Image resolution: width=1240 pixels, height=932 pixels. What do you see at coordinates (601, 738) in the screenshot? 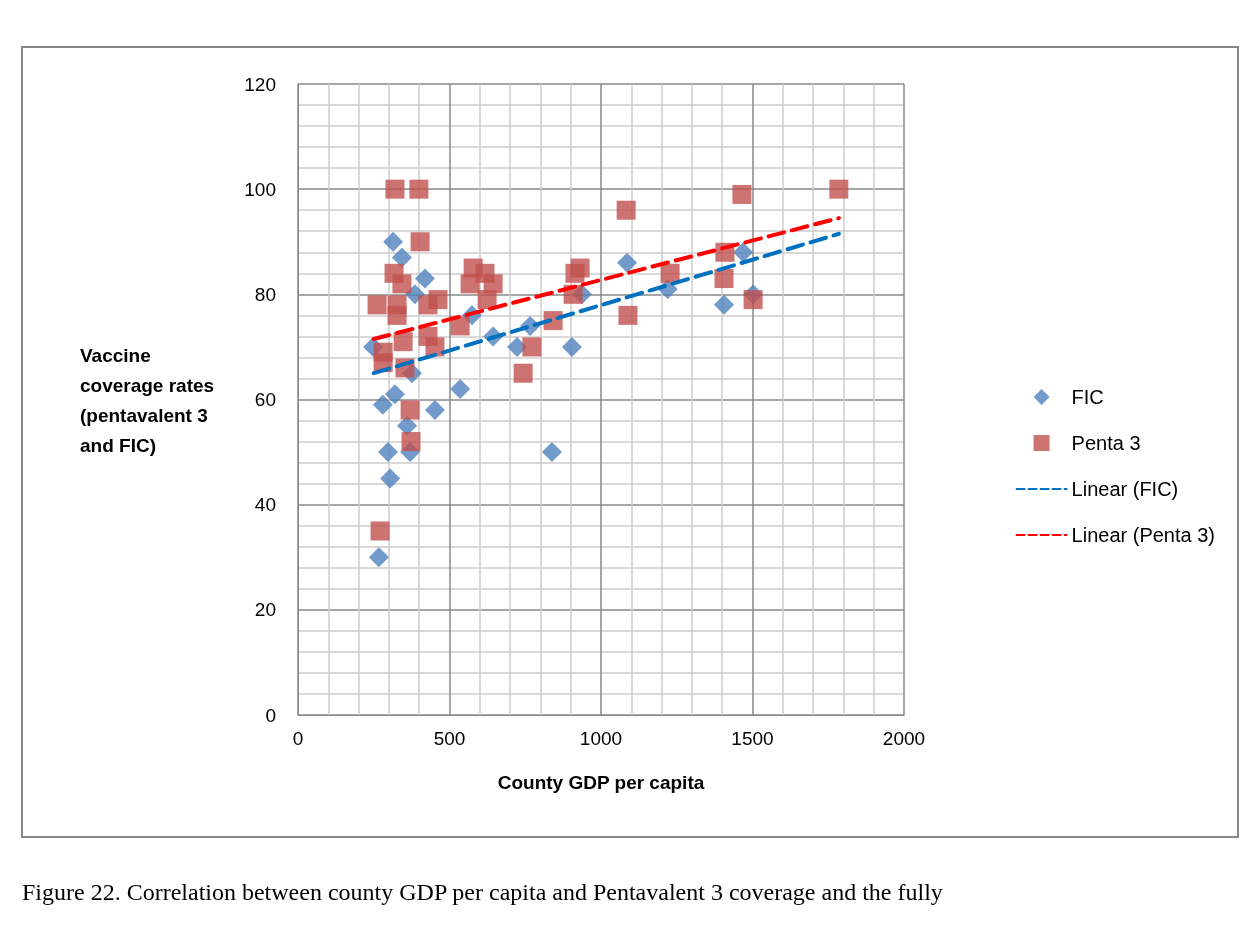
I see `x-tick-label: 1000` at bounding box center [601, 738].